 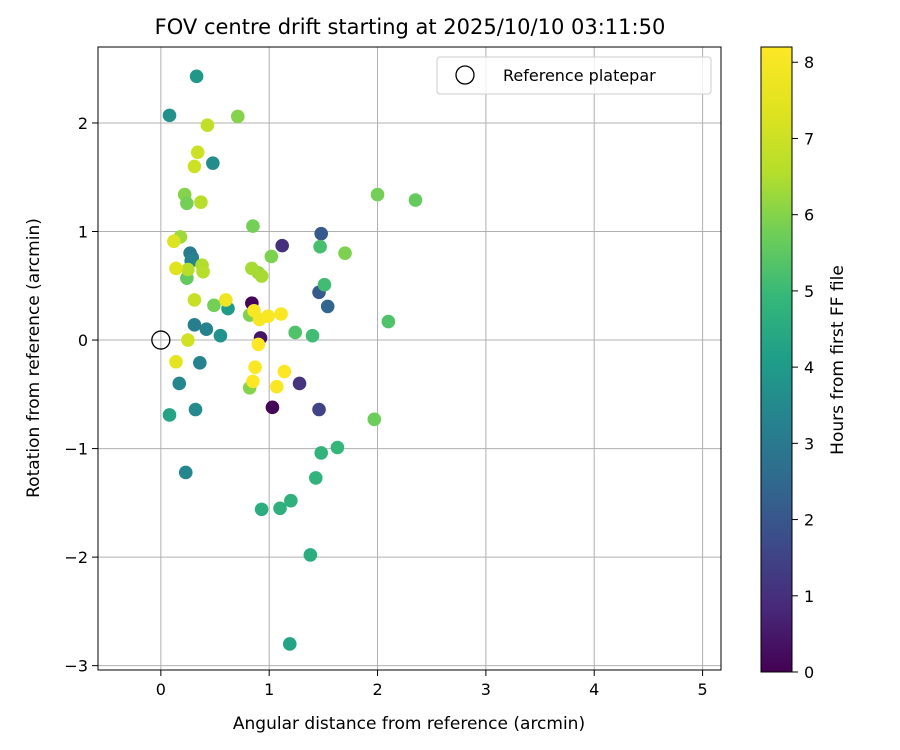 What do you see at coordinates (809, 443) in the screenshot?
I see `colorbar-tick-label: 3` at bounding box center [809, 443].